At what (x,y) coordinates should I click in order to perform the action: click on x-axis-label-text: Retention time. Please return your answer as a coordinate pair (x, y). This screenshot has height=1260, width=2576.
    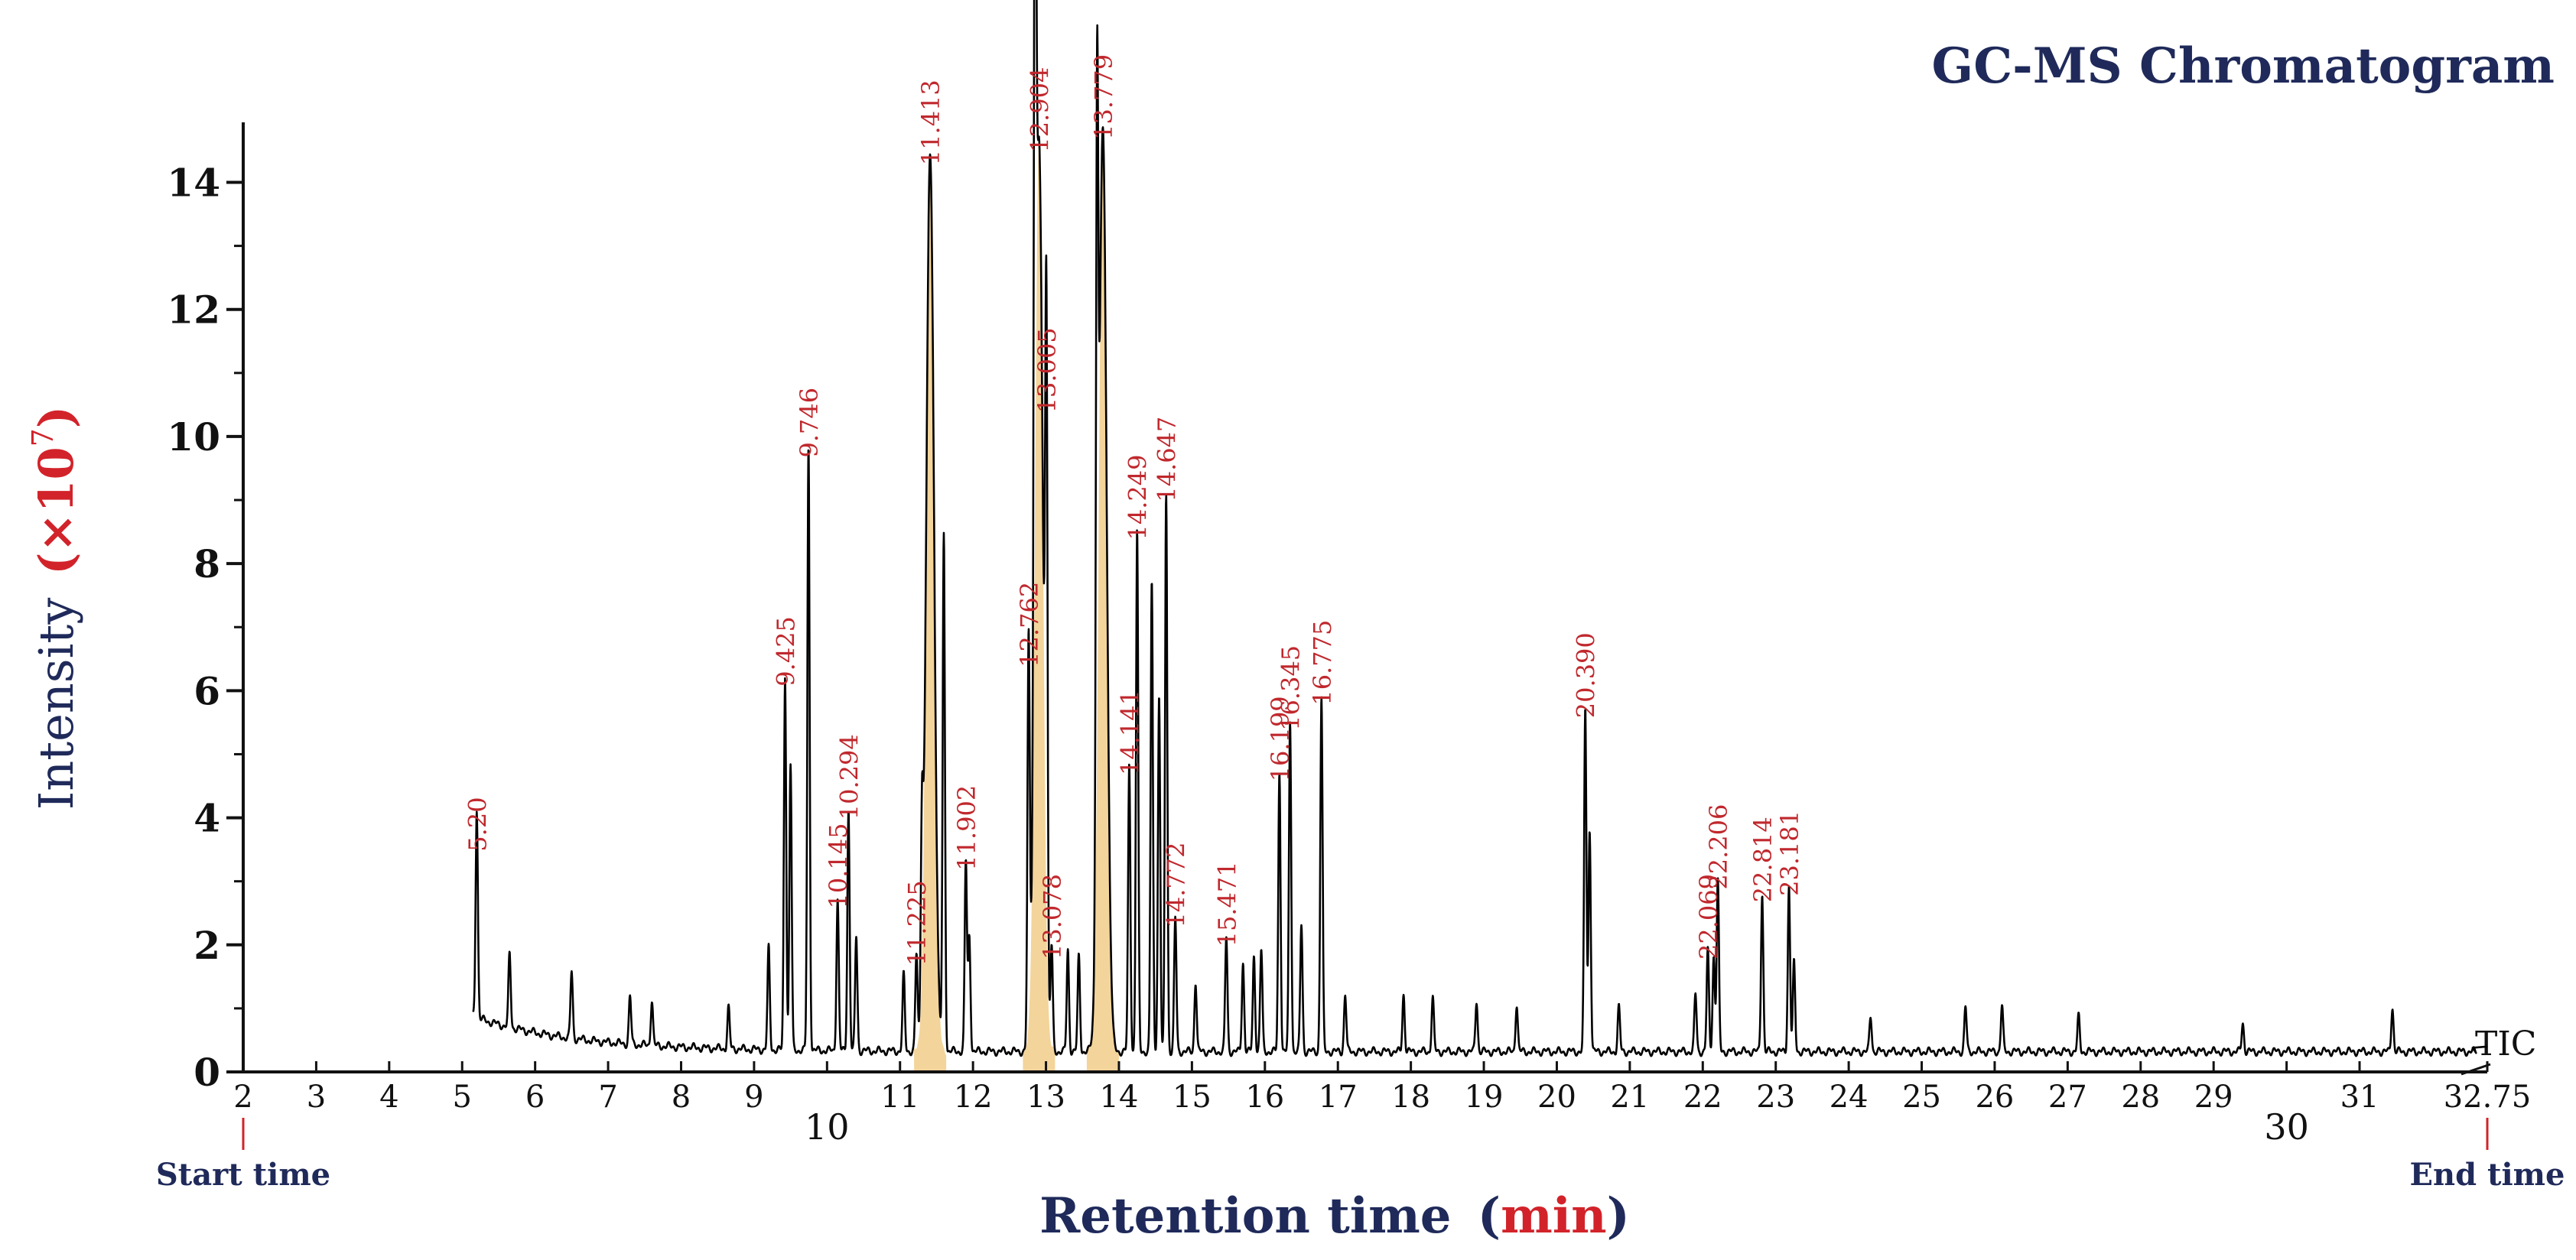
    Looking at the image, I should click on (1245, 1216).